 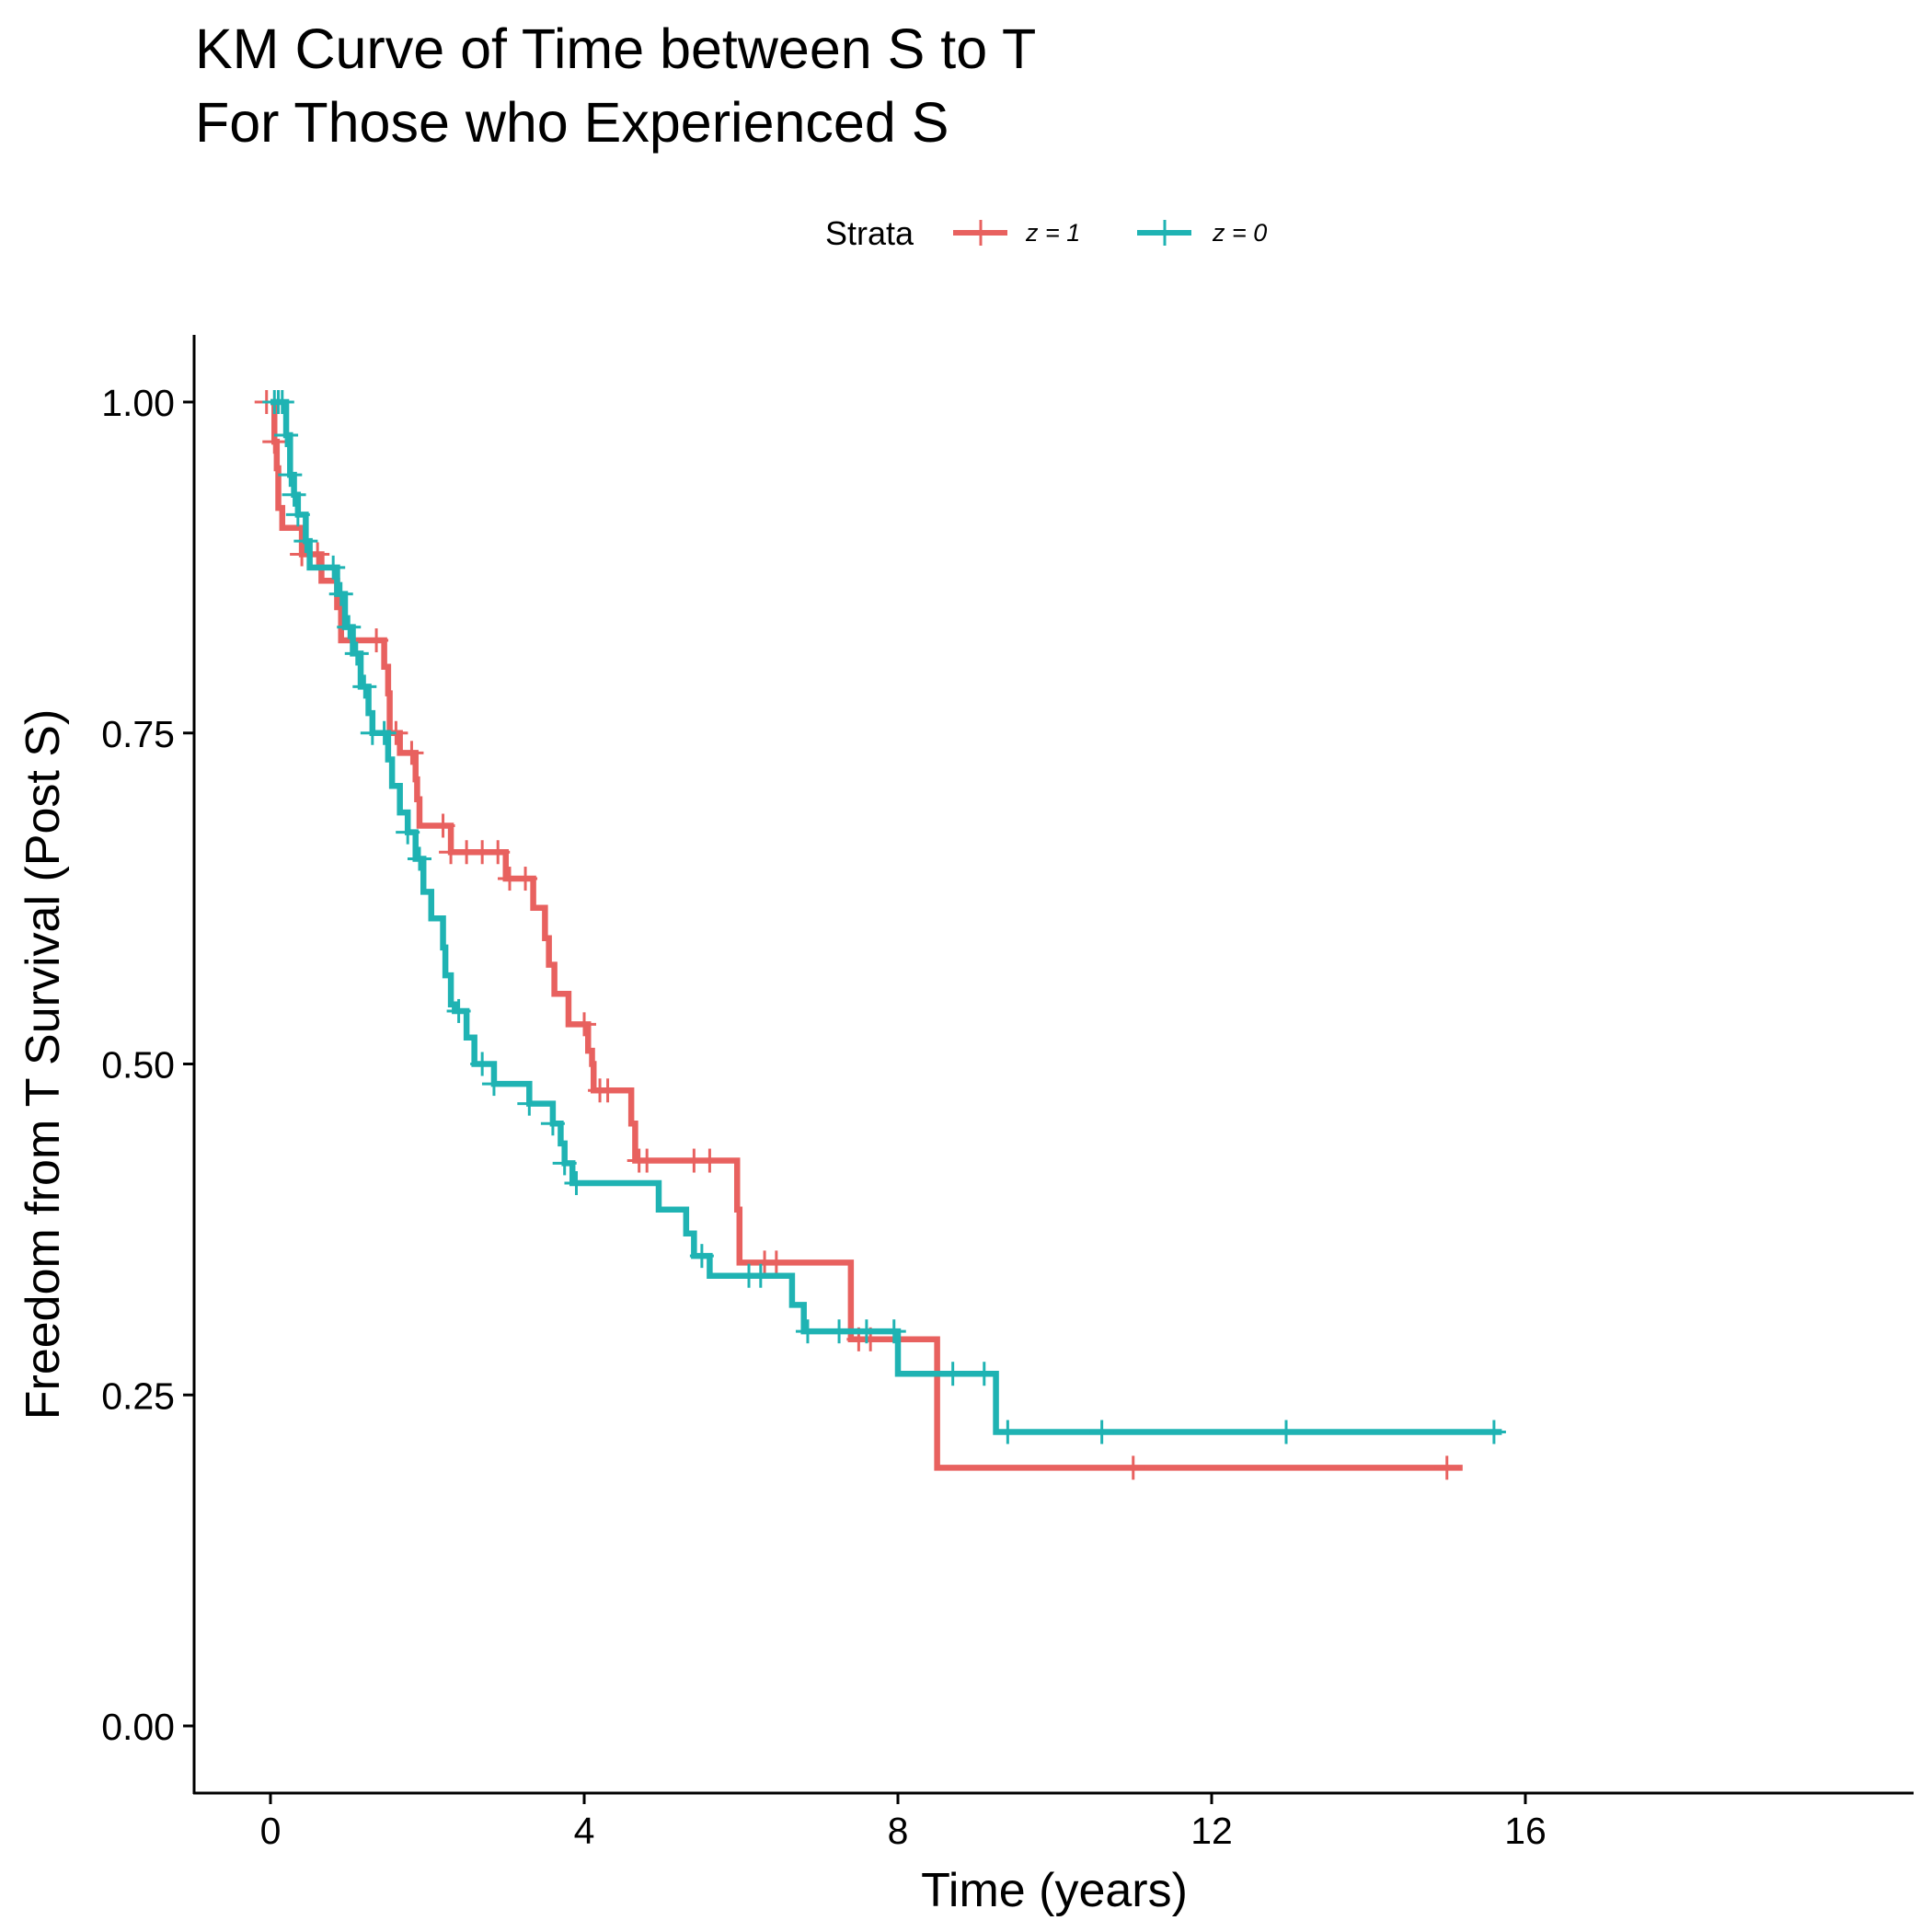 I want to click on chart-title: KM Curve of Time between S to T, so click(x=616, y=48).